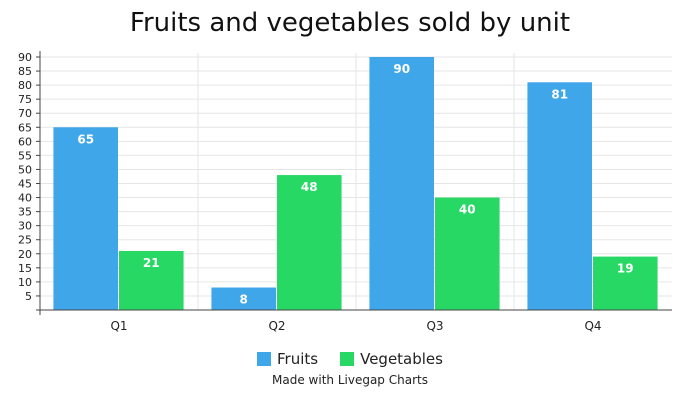  What do you see at coordinates (25, 85) in the screenshot?
I see `y-tick-label: 80` at bounding box center [25, 85].